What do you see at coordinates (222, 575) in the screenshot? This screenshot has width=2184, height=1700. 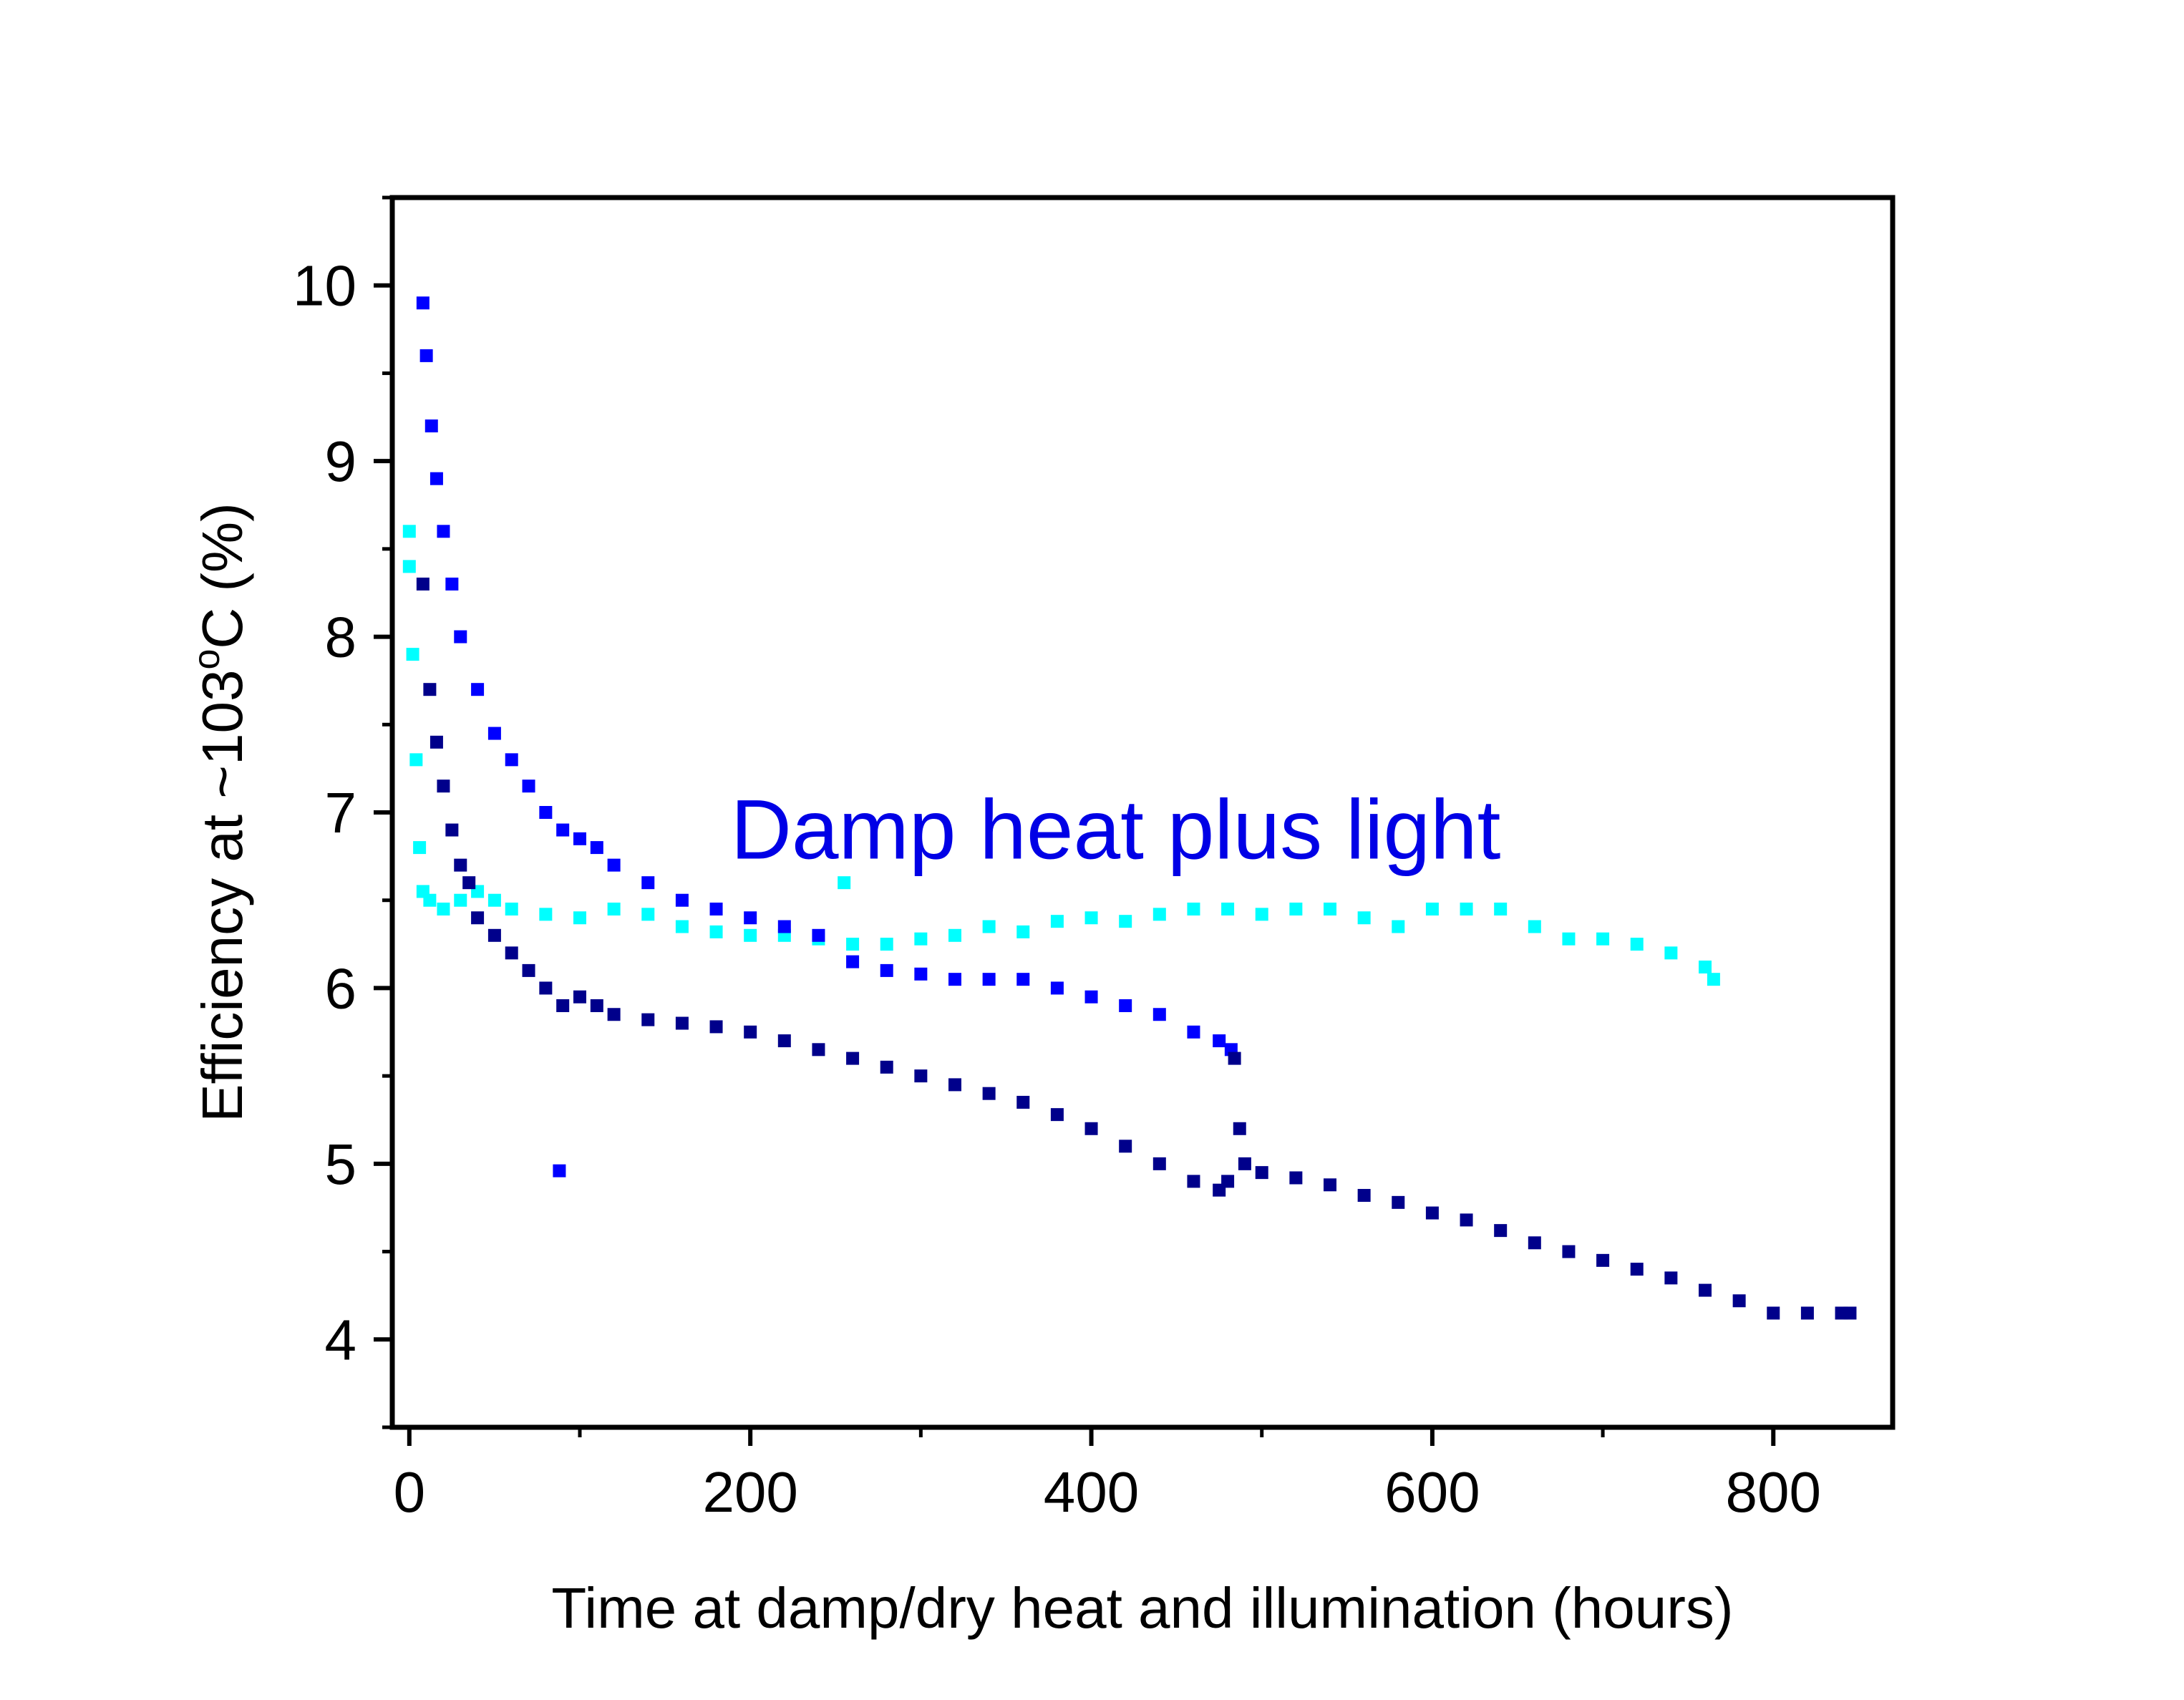 I see `y-axis-title-tail: C (%)` at bounding box center [222, 575].